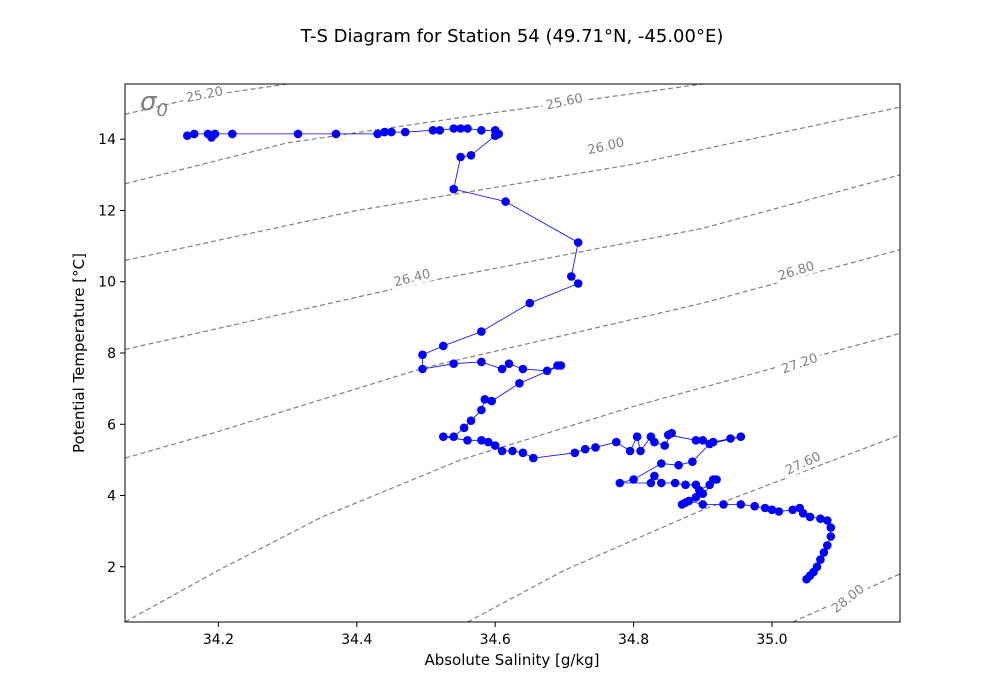  Describe the element at coordinates (218, 640) in the screenshot. I see `x-tick-label: 34.2` at that location.